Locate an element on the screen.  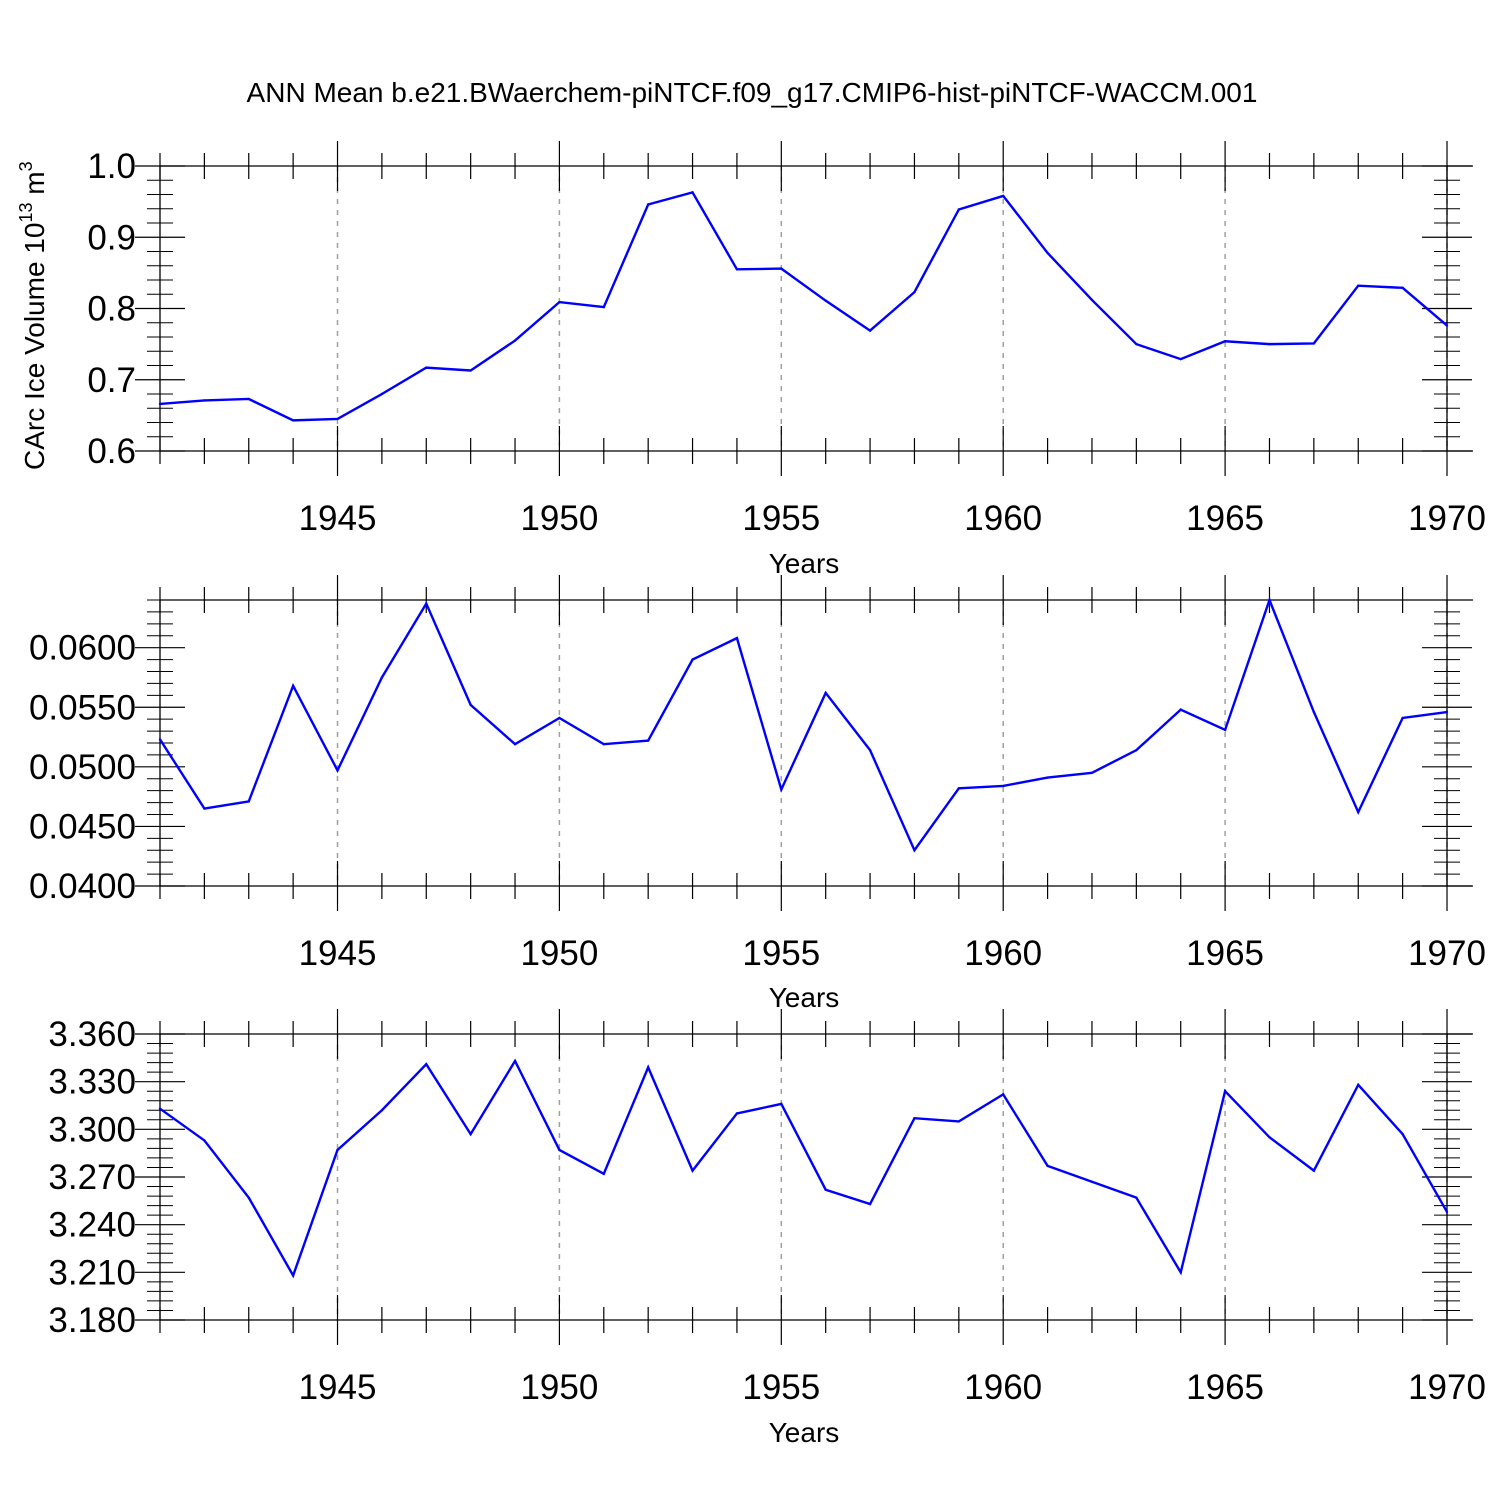
y-tick-label: 3.270 is located at coordinates (92, 1177).